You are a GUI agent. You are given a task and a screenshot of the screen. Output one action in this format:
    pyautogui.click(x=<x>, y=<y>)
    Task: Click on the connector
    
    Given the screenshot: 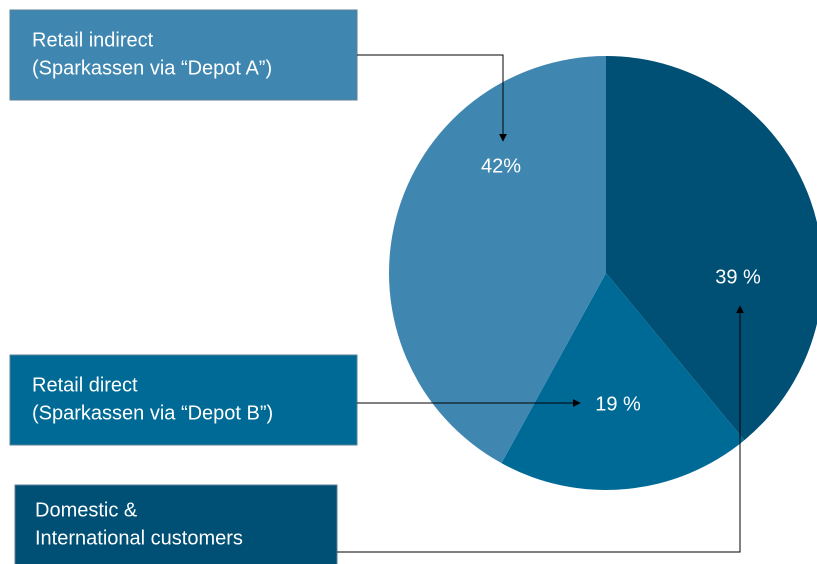 What is the action you would take?
    pyautogui.click(x=432, y=98)
    